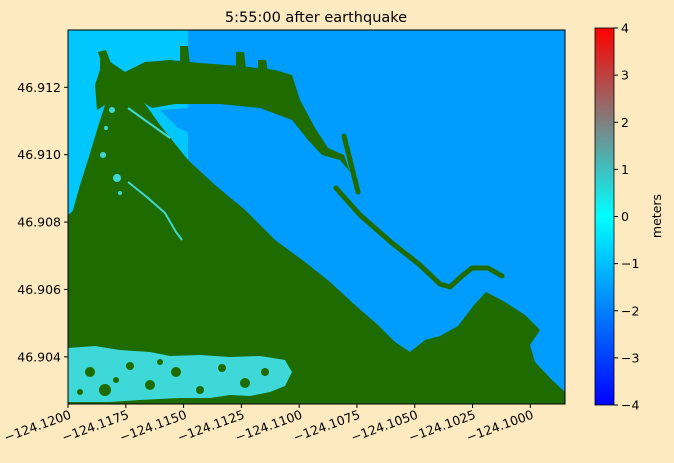 The image size is (674, 463). Describe the element at coordinates (625, 28) in the screenshot. I see `colorbar-tick-label: 4` at that location.